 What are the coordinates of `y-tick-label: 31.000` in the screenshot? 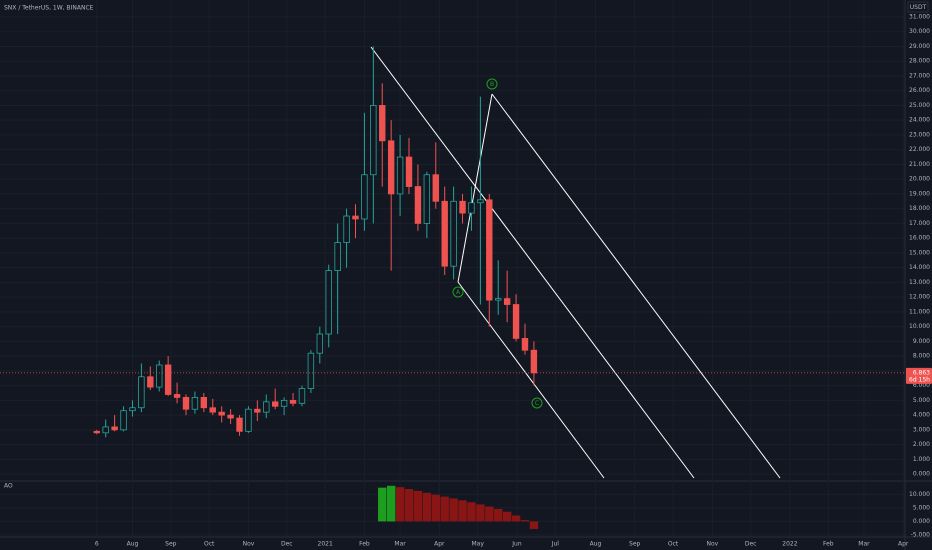 It's located at (919, 16).